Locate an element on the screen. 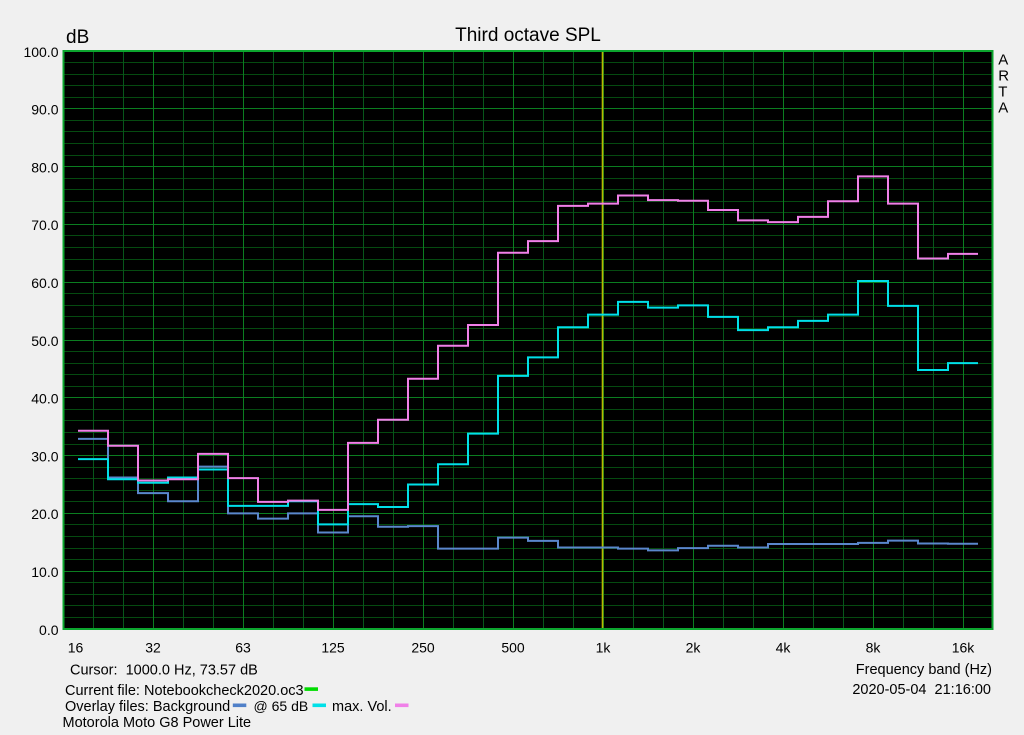 The image size is (1024, 735). svg-text: Frequency band (Hz) is located at coordinates (924, 670).